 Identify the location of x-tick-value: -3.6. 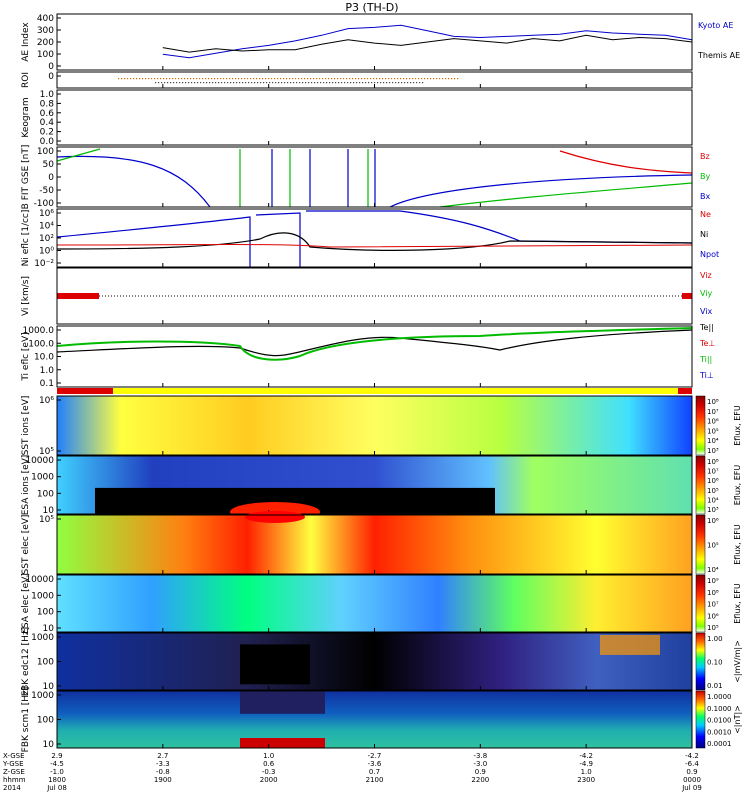
(375, 764).